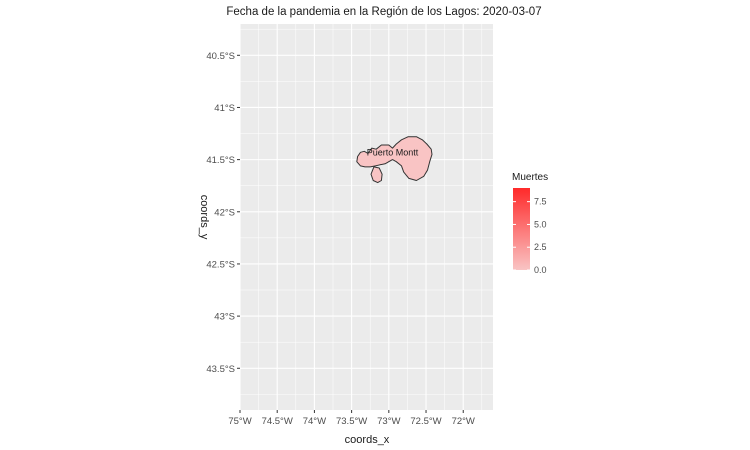 This screenshot has height=450, width=750. What do you see at coordinates (224, 108) in the screenshot?
I see `y-tick-label-1: 41°S` at bounding box center [224, 108].